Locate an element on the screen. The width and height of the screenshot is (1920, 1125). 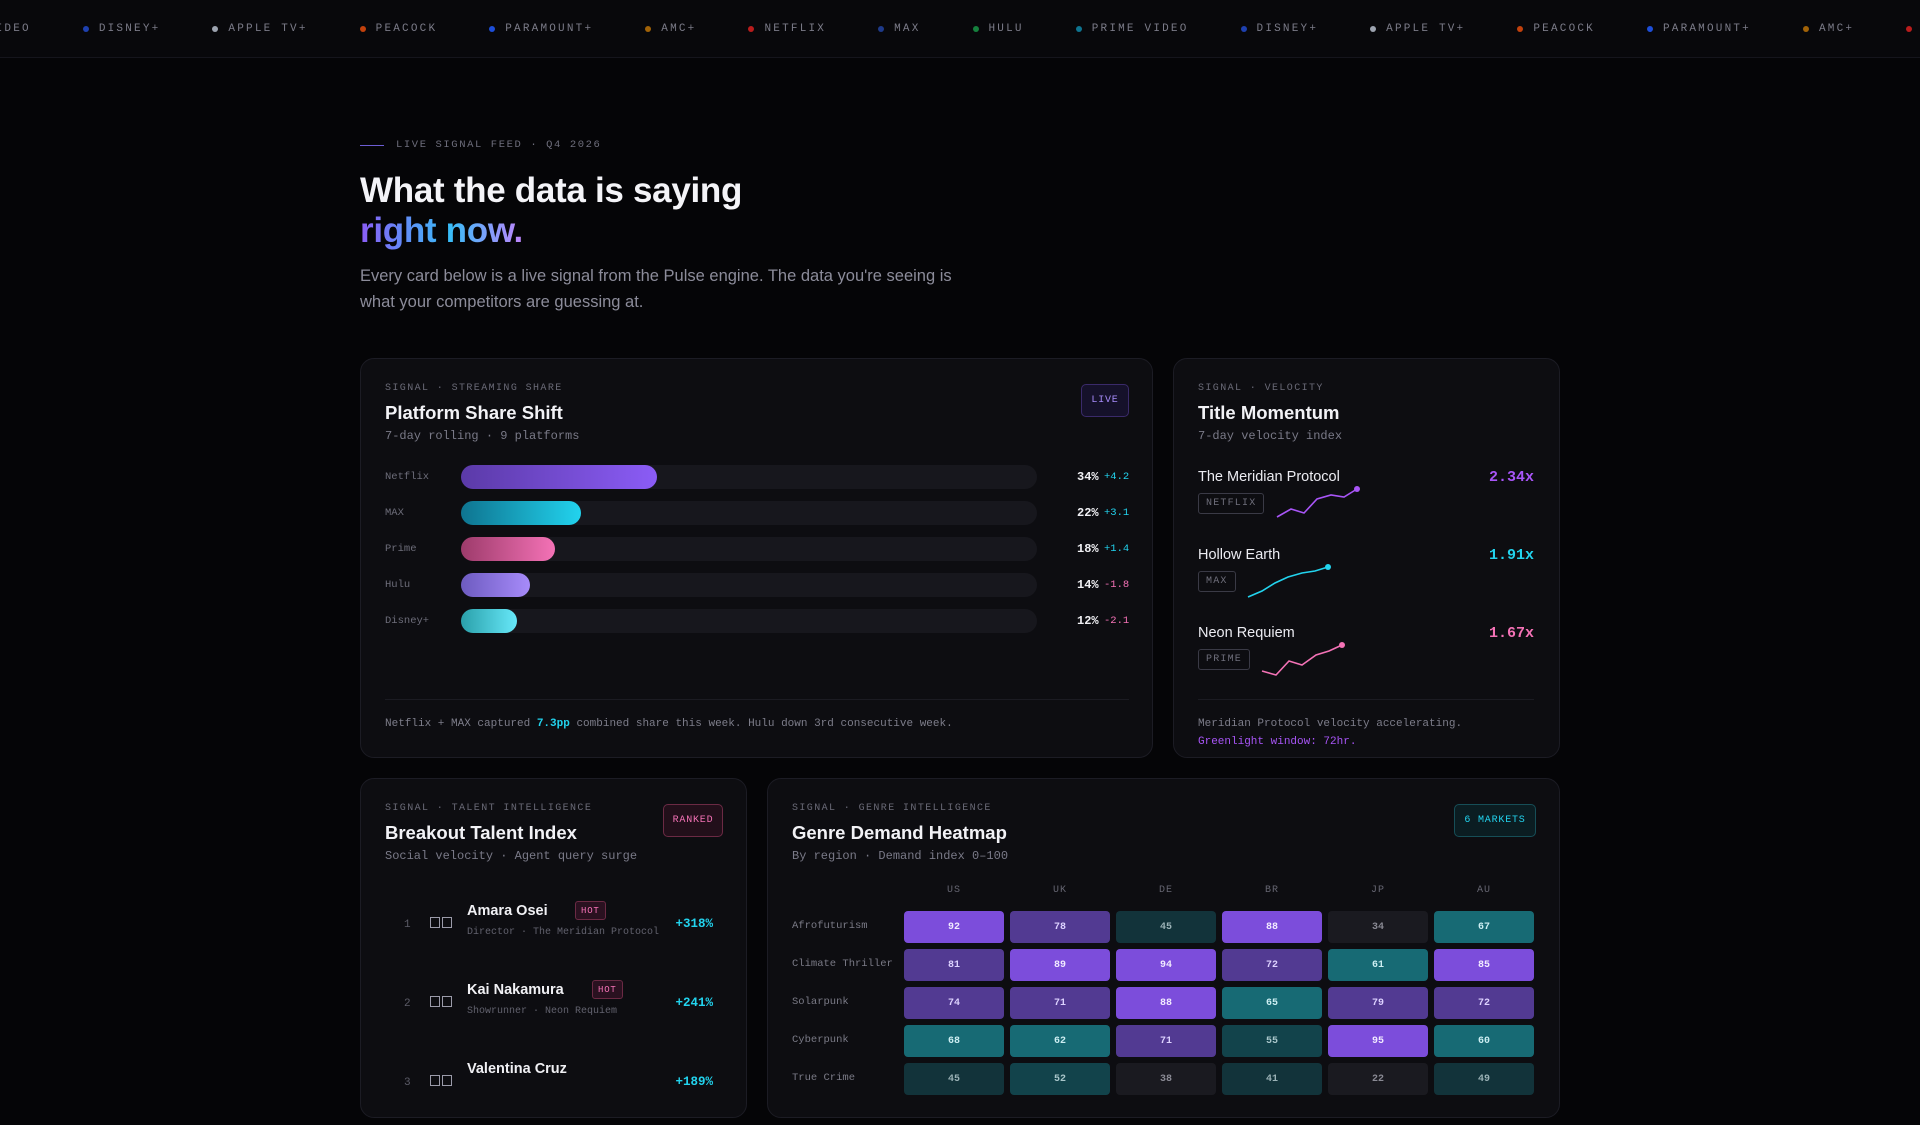
heatmap-cell: 22 is located at coordinates (1378, 1079).